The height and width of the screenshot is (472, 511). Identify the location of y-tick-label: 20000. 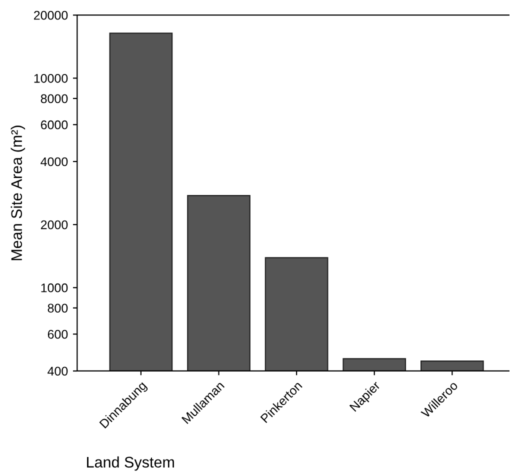
(51, 15).